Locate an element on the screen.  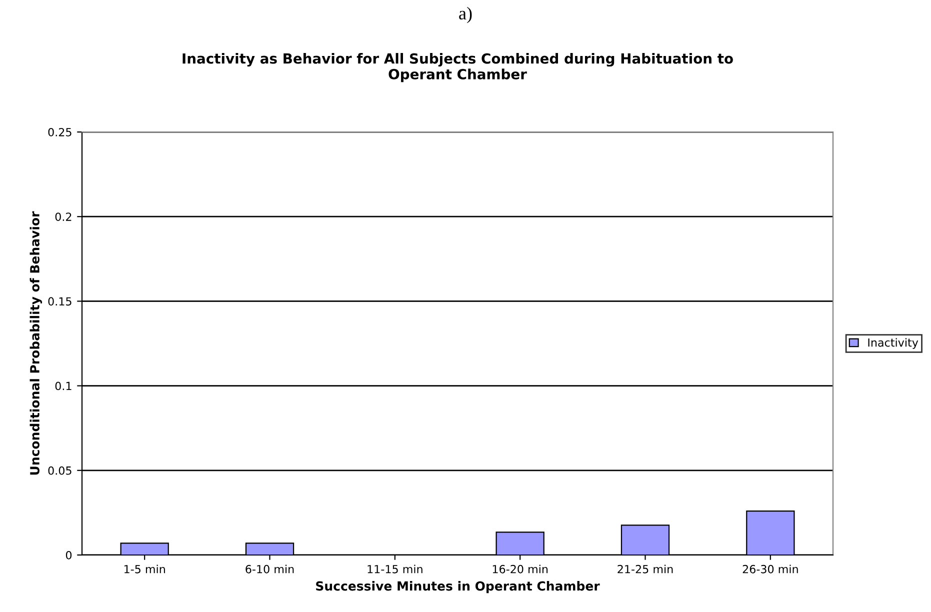
chart-title: Inactivity as Behavior for All Subjects Combined during Habituation to Operant Chamber is located at coordinates (457, 67).